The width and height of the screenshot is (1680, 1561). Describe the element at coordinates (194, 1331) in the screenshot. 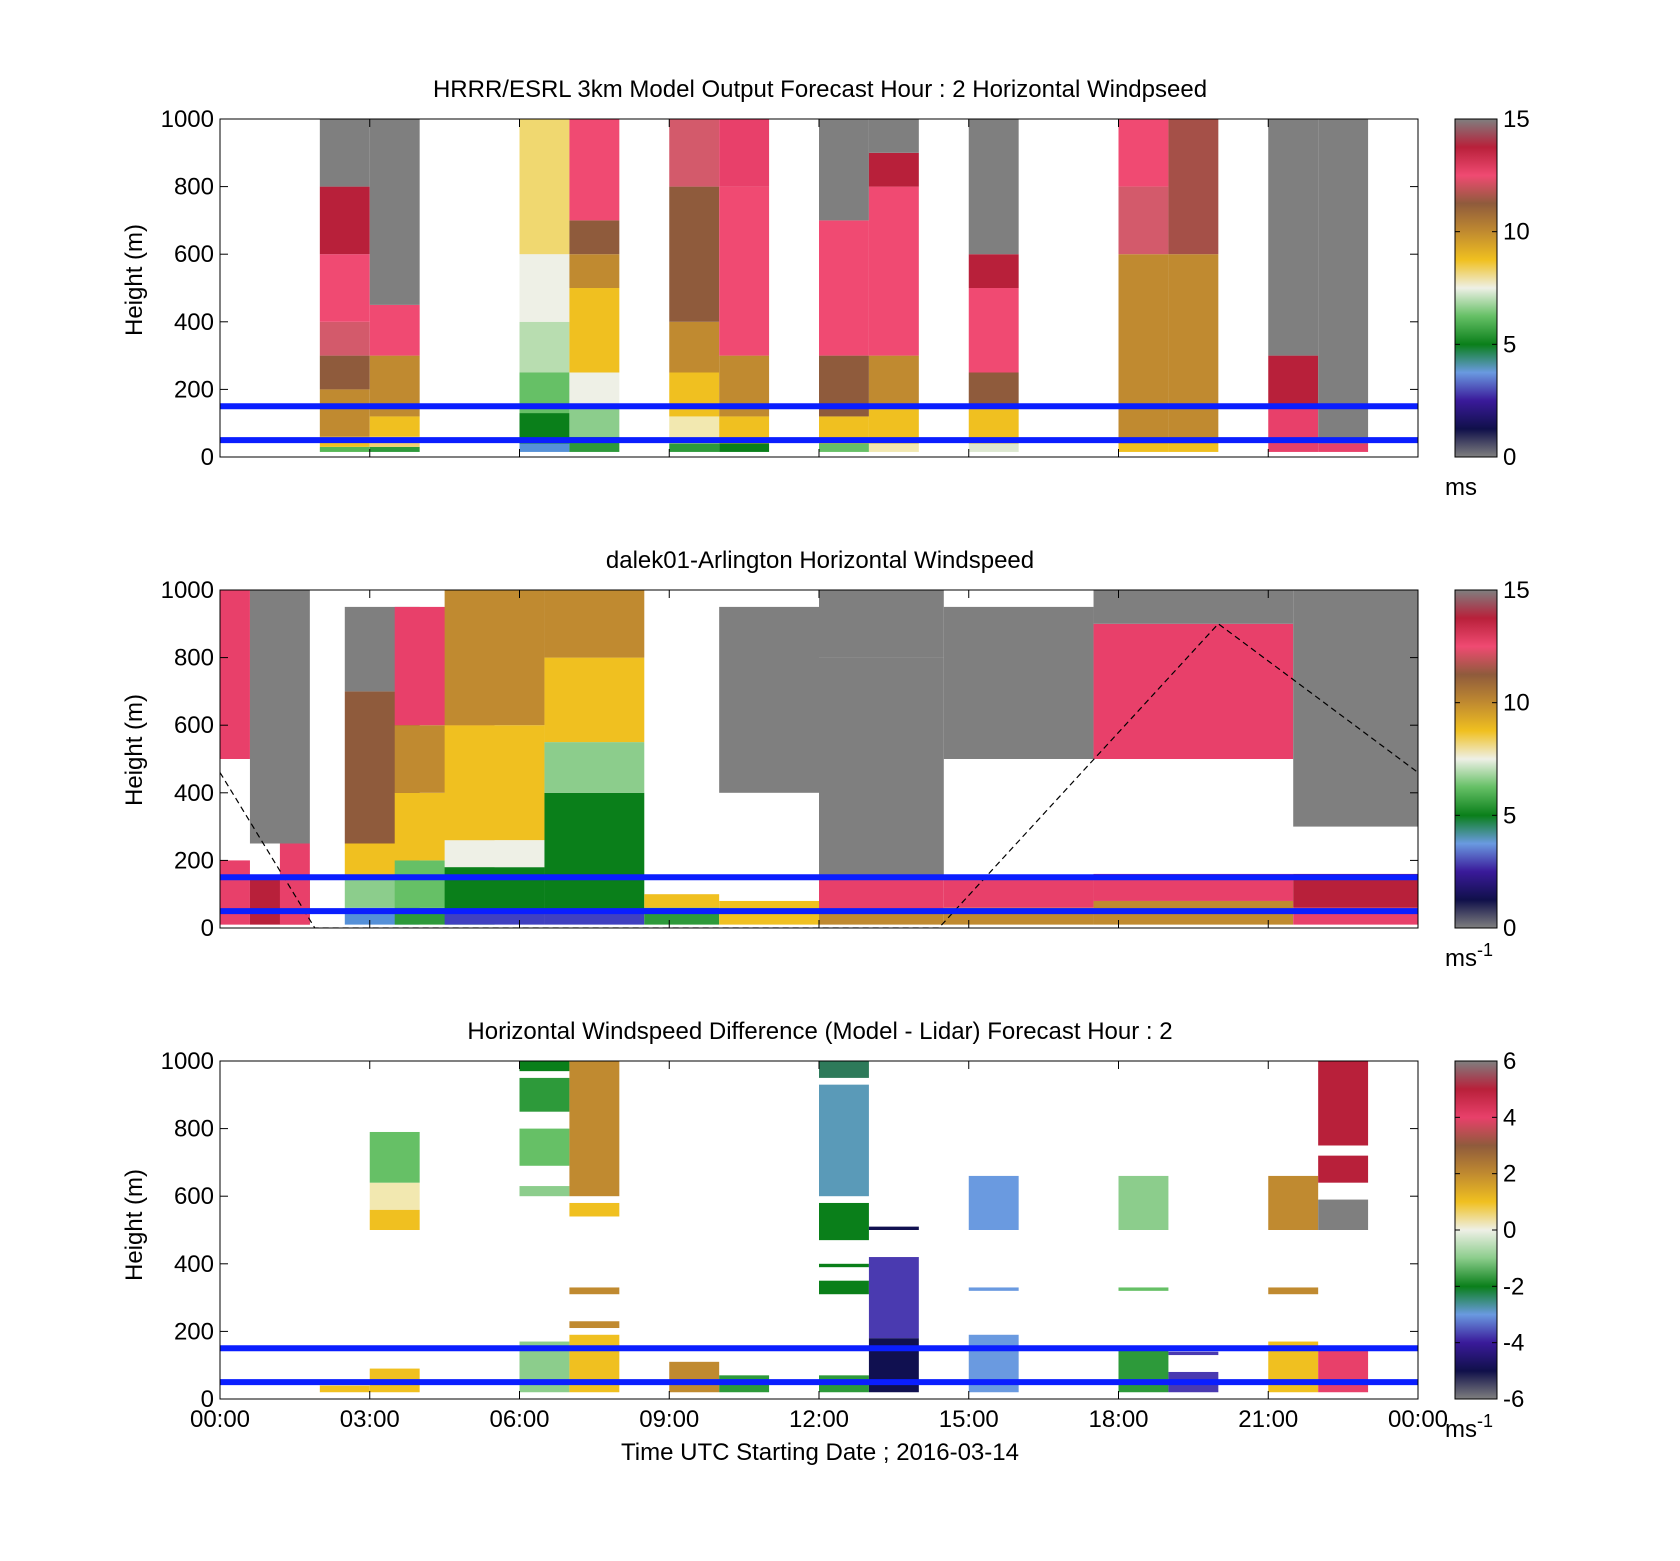

I see `y-tick-label: 200` at that location.